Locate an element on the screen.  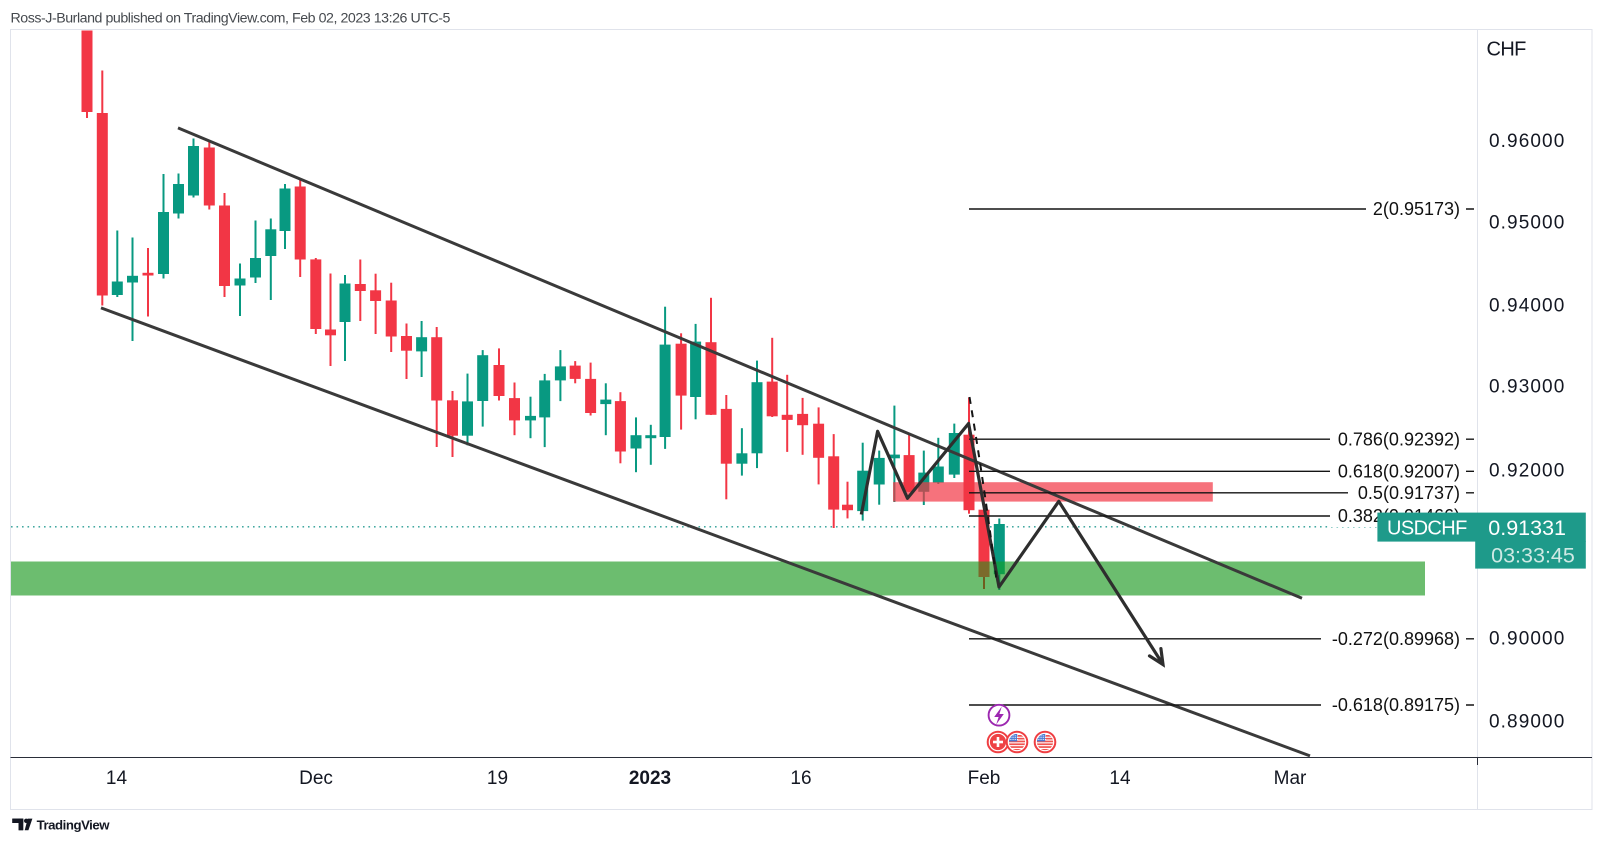
svg-text: 0.94000 is located at coordinates (1527, 306).